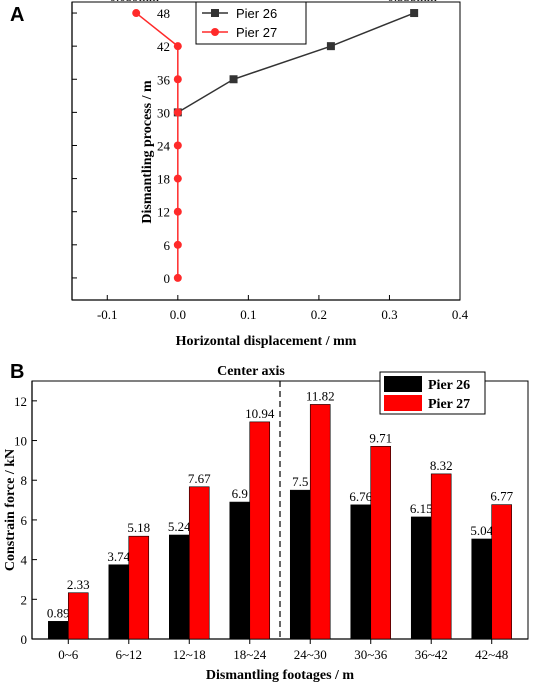  I want to click on bar-value-label-pier-26: 0.89, so click(58, 612).